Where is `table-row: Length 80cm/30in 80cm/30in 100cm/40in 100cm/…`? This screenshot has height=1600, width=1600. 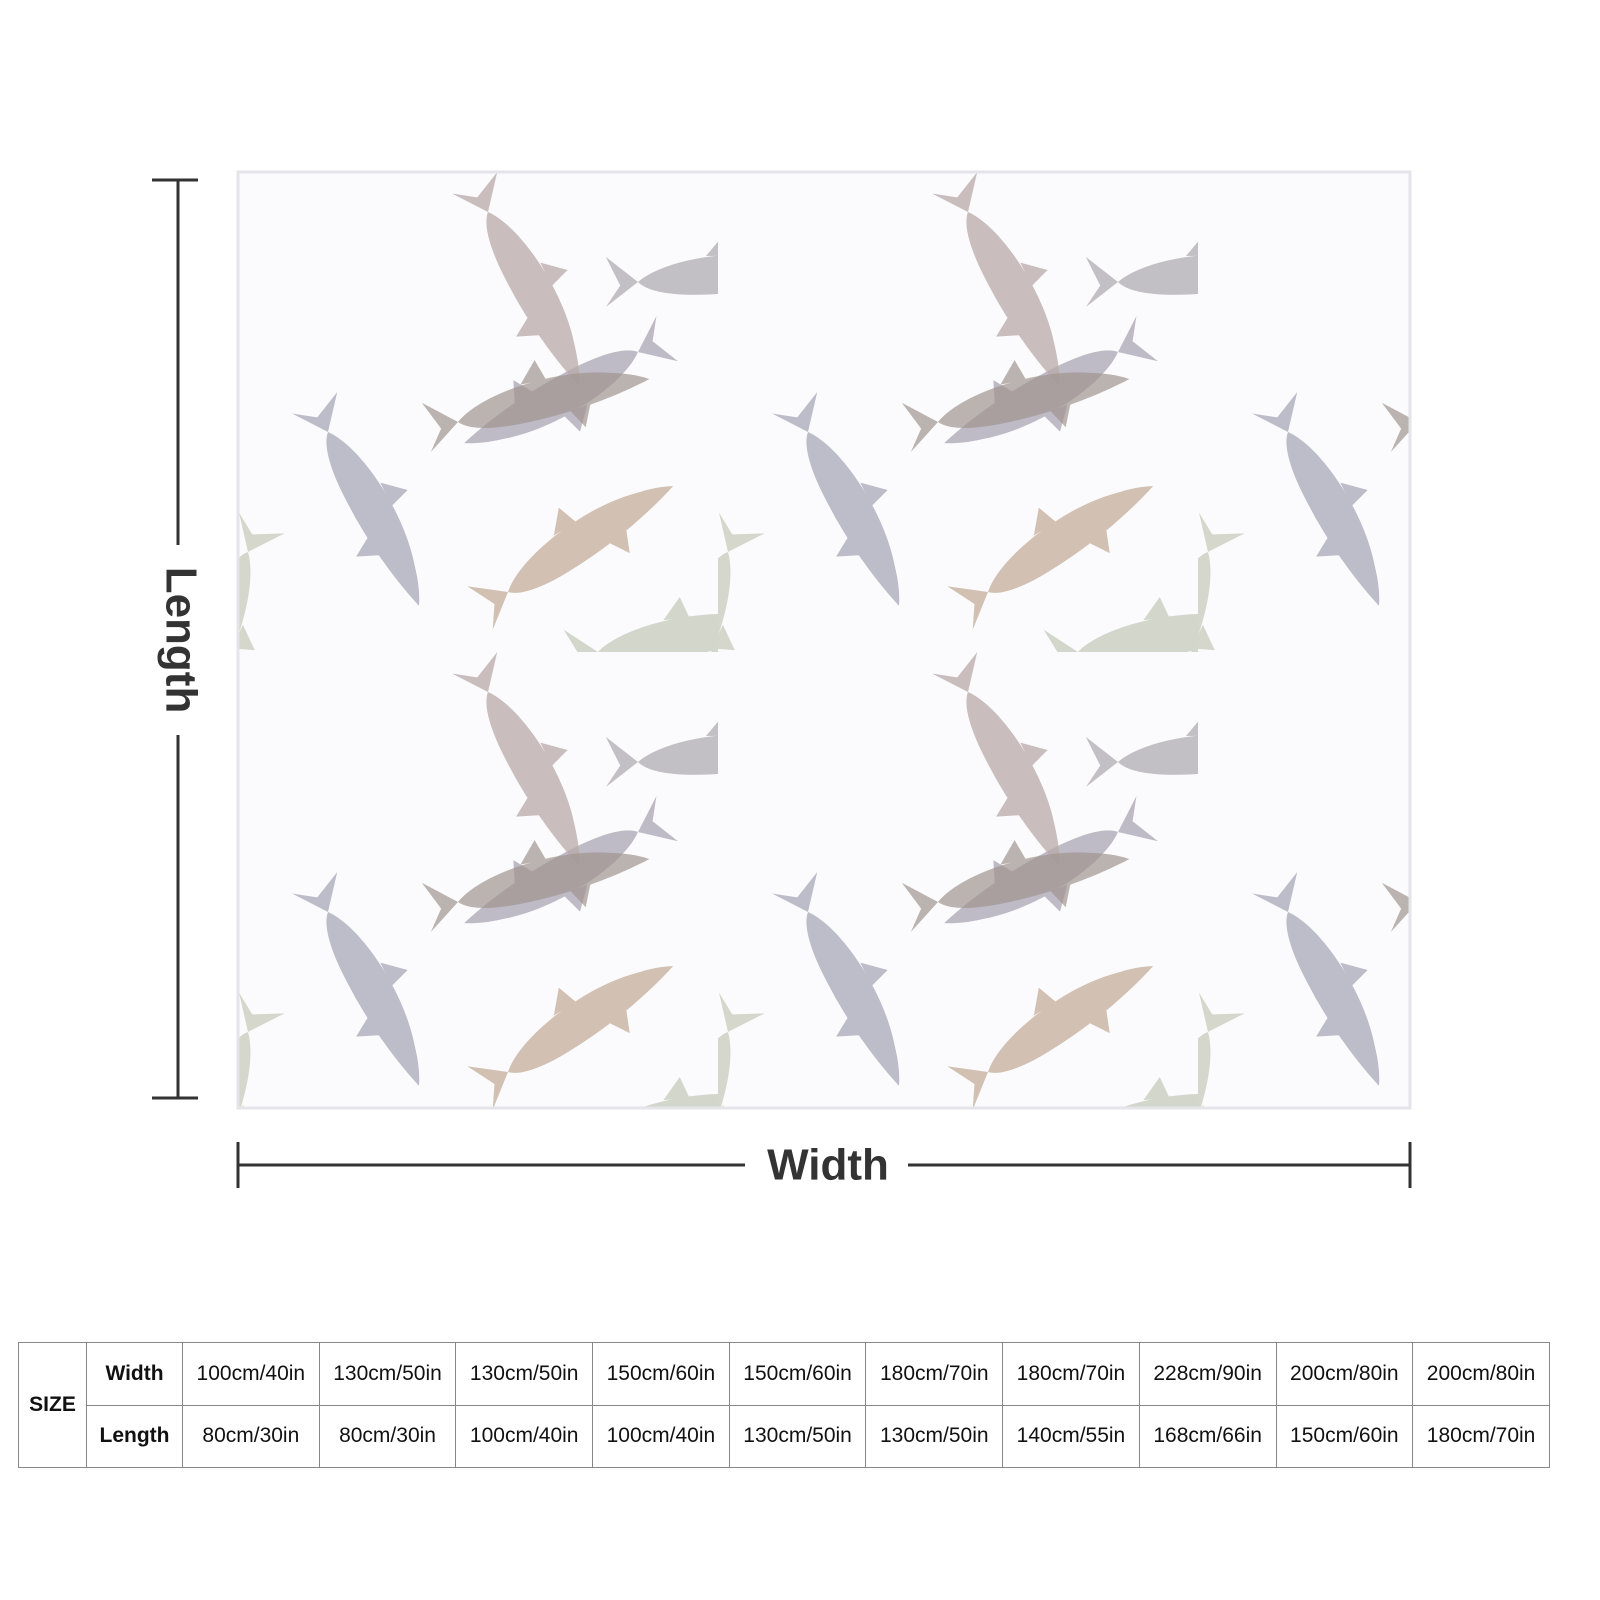
table-row: Length 80cm/30in 80cm/30in 100cm/40in 100cm/… is located at coordinates (784, 1436).